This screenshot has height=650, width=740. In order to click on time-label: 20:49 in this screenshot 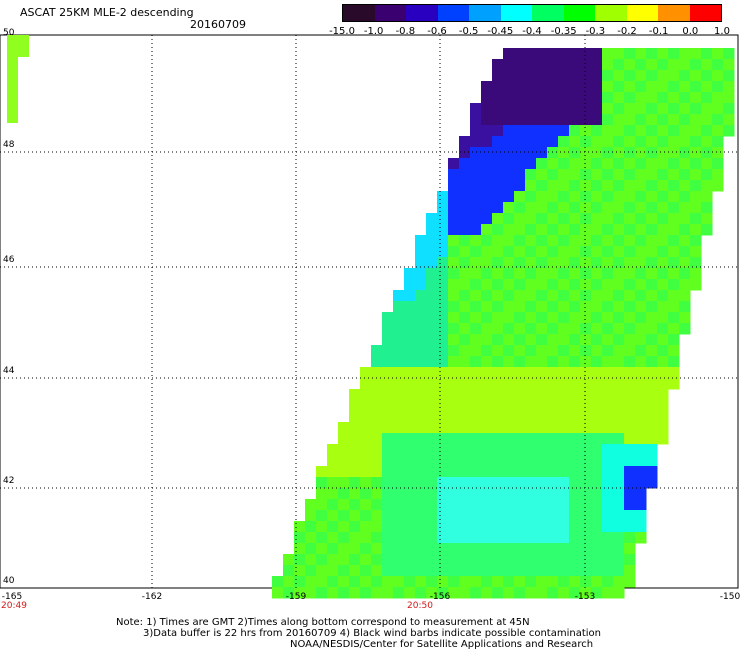, I will do `click(14, 606)`.